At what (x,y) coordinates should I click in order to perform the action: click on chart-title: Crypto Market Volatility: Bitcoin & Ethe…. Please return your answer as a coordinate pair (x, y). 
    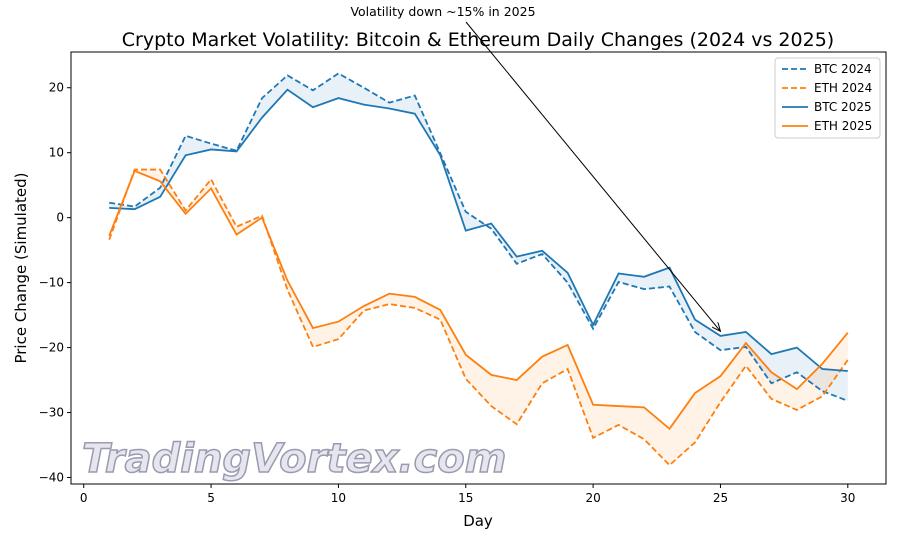
    Looking at the image, I should click on (478, 40).